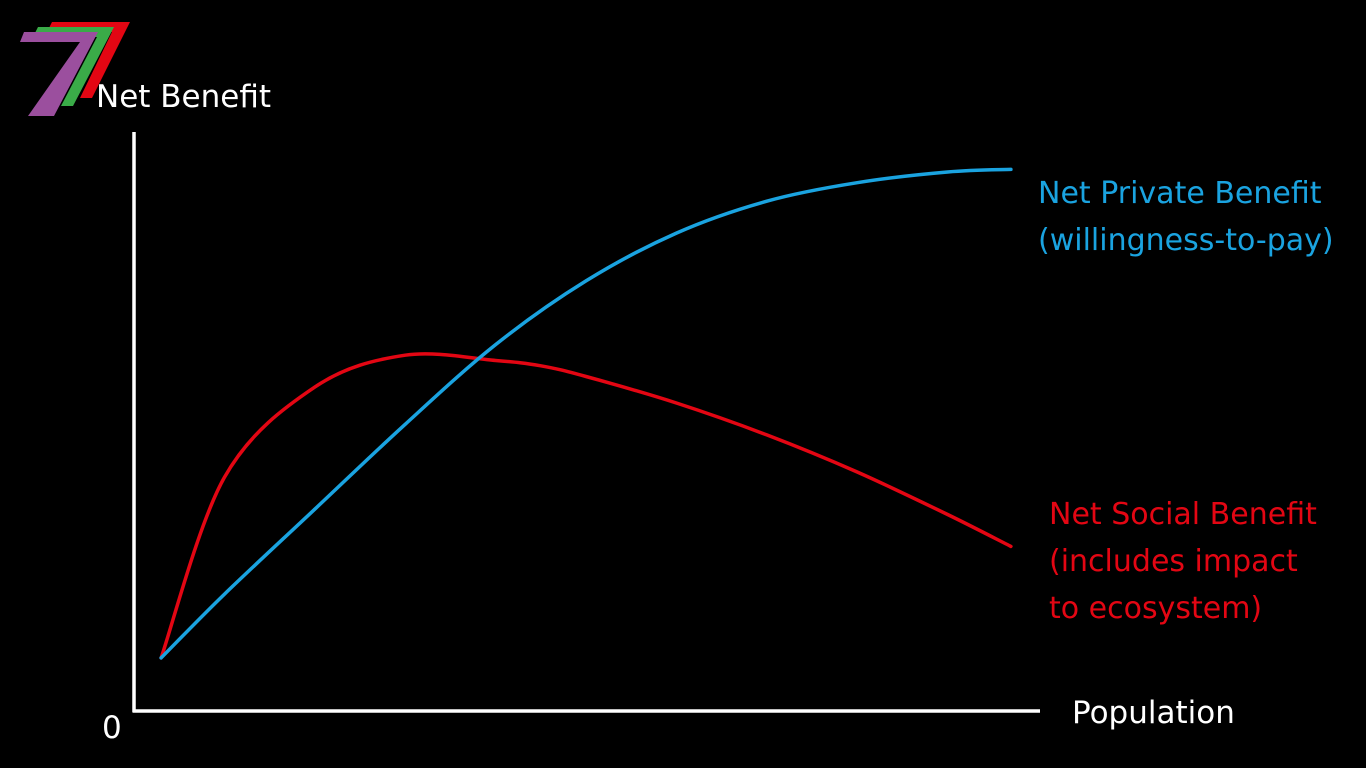  Describe the element at coordinates (88, 60) in the screenshot. I see `logo-red-chevron` at that location.